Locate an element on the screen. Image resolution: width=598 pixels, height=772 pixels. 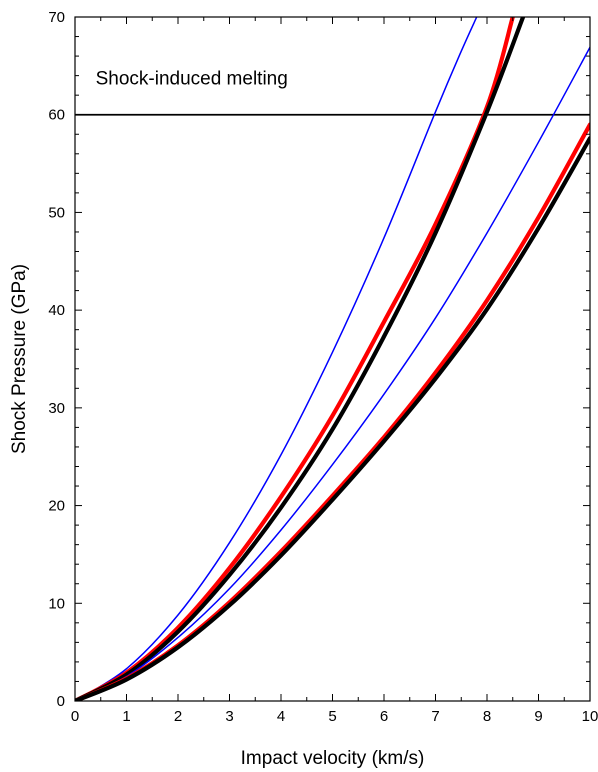
x-tick-label: 6 is located at coordinates (384, 716).